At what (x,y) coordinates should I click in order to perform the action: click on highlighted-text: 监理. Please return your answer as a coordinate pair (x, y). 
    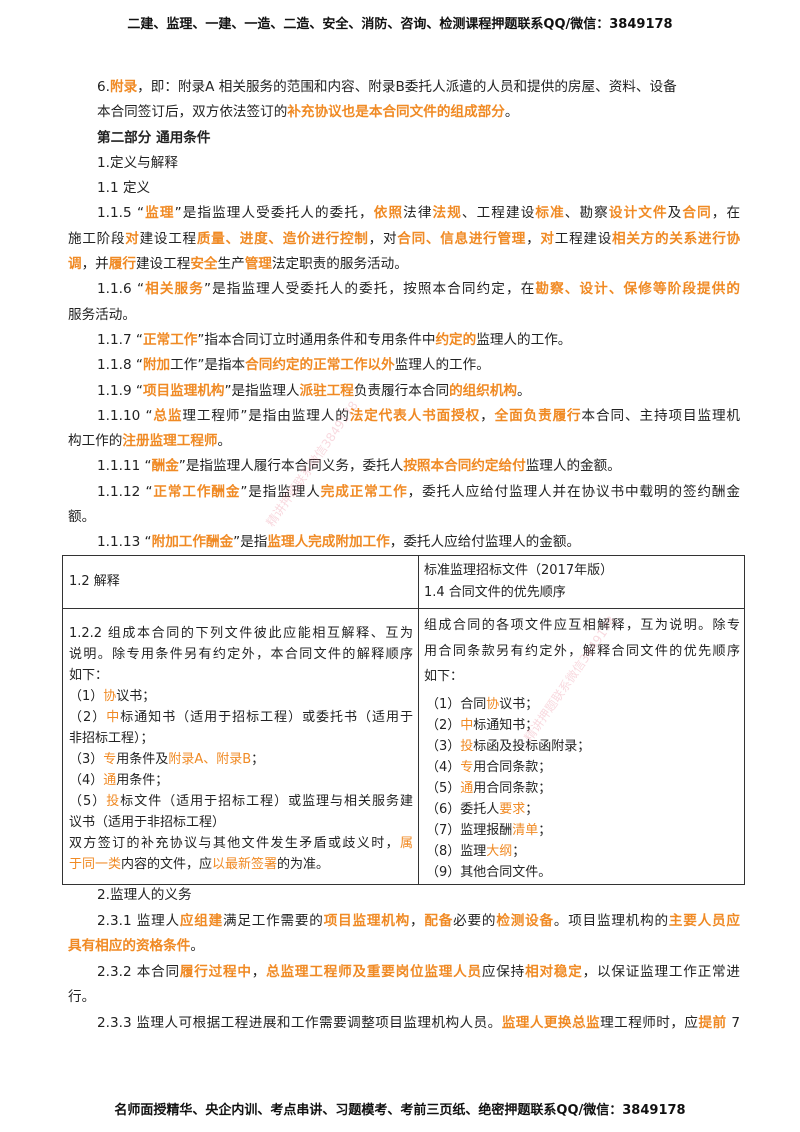
    Looking at the image, I should click on (159, 213).